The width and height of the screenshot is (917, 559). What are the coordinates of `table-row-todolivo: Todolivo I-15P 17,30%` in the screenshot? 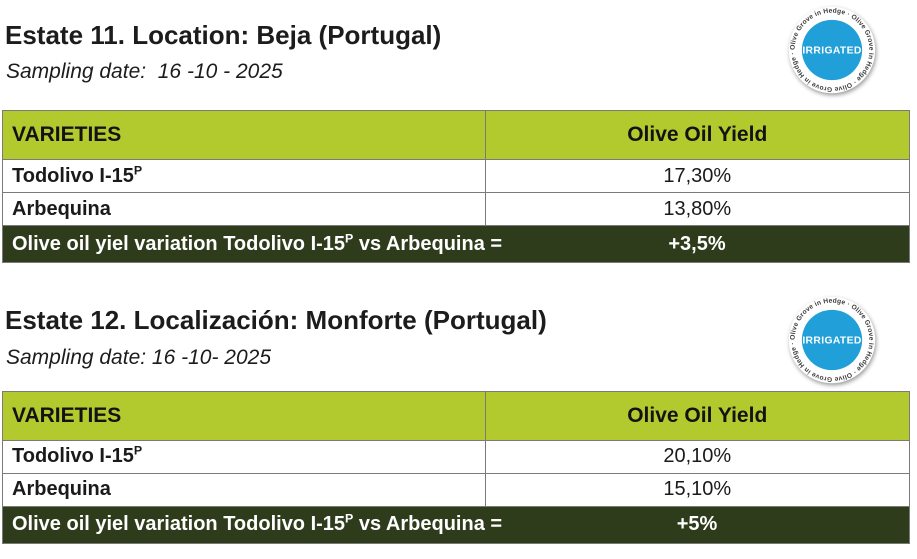 It's located at (456, 176).